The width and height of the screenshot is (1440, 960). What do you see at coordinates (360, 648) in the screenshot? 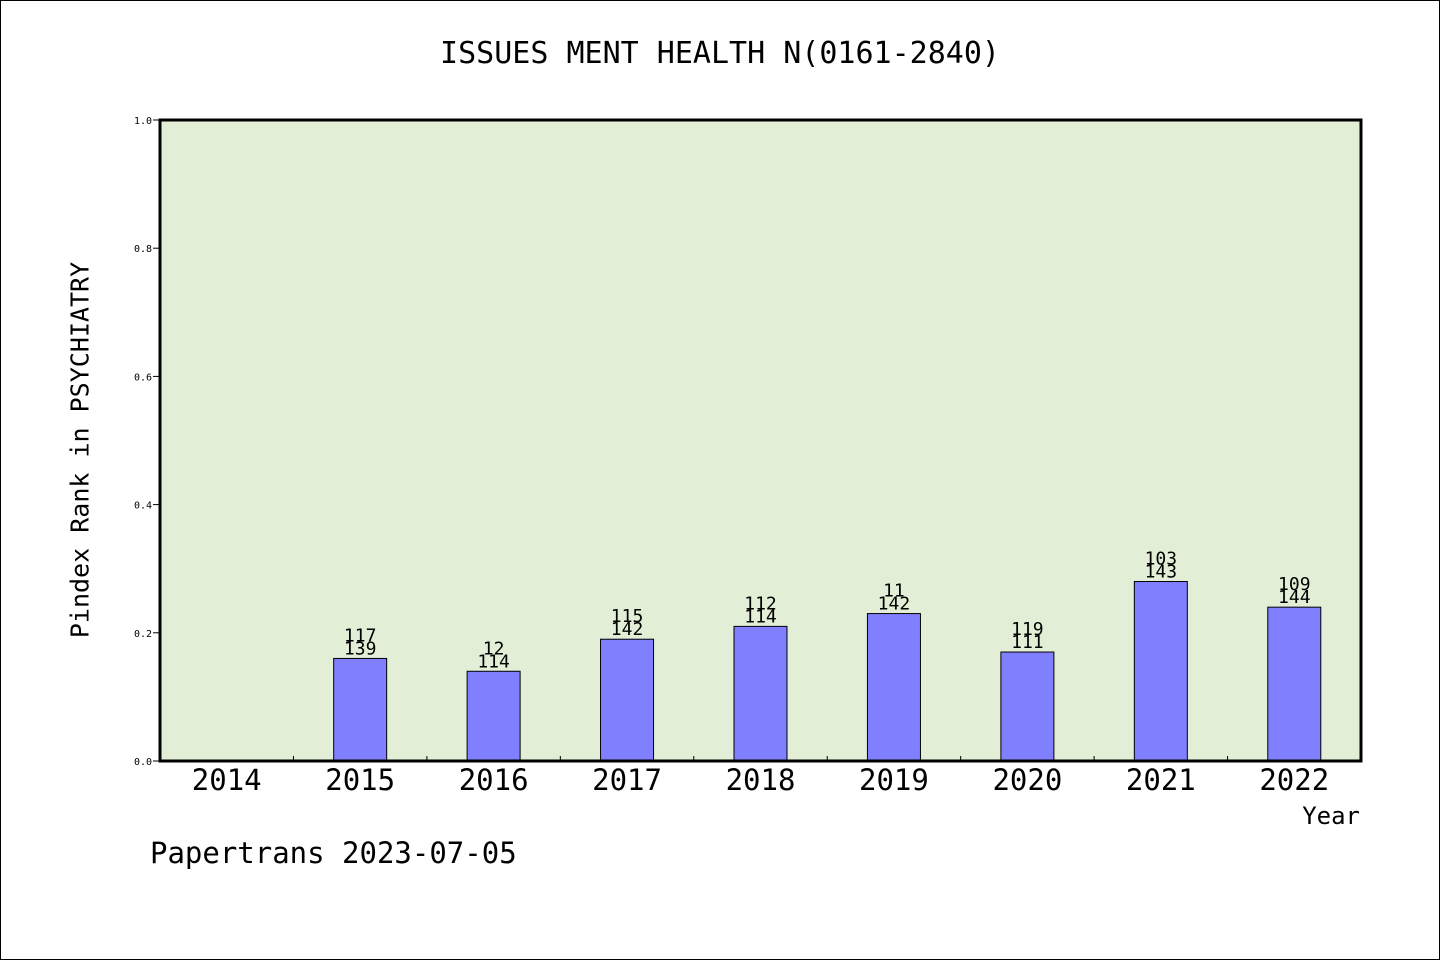
I see `bar-label-bottom: 139` at bounding box center [360, 648].